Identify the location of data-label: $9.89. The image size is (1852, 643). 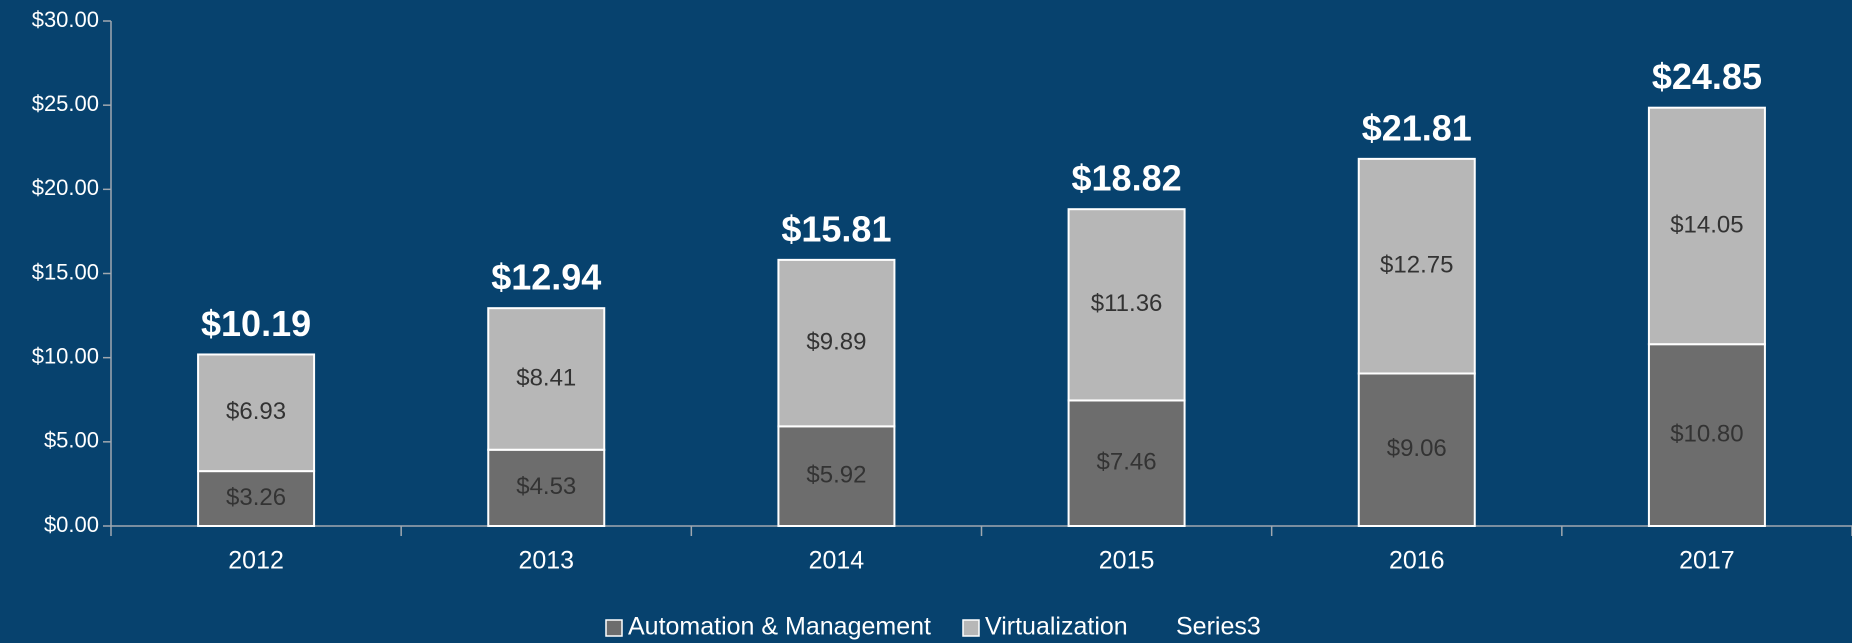
(836, 341).